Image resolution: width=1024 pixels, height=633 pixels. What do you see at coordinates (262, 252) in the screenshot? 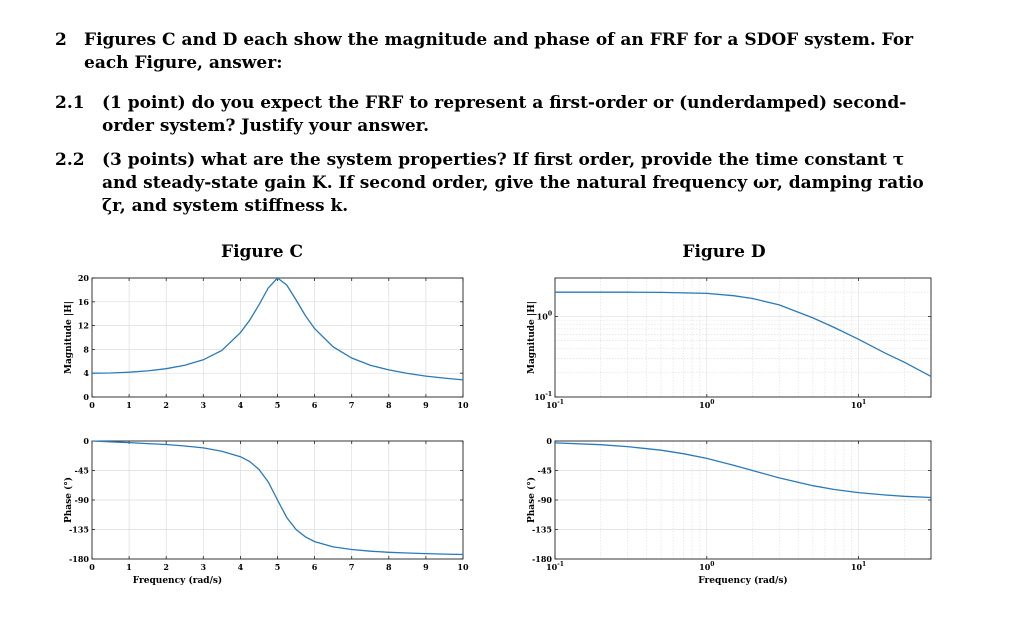
I see `figure-c-title: Figure C` at bounding box center [262, 252].